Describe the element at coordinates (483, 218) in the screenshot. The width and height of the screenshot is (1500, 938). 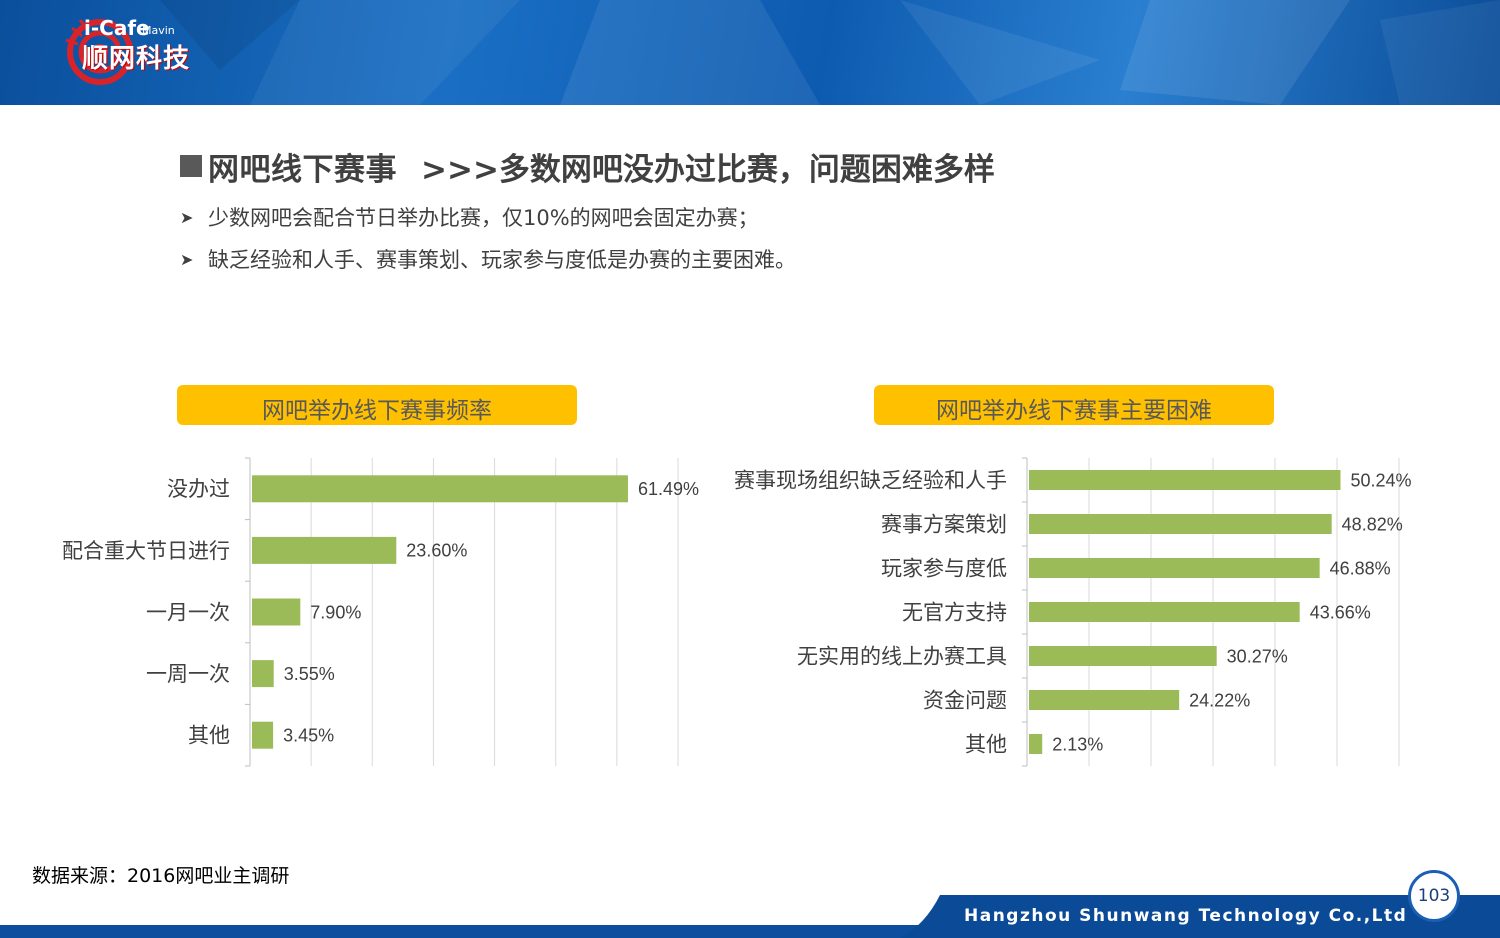
I see `bullet-text: 少数网吧会配合节日举办比赛，仅10%的网吧会固定办赛；` at that location.